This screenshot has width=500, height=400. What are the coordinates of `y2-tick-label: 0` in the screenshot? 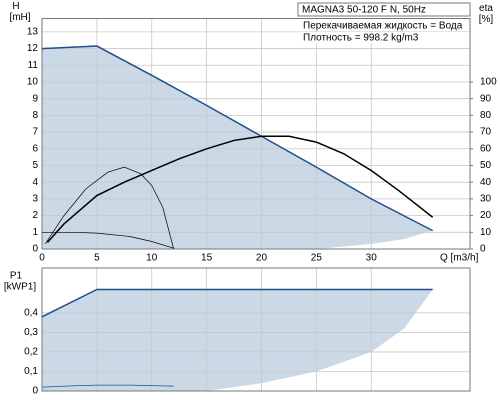 It's located at (483, 249).